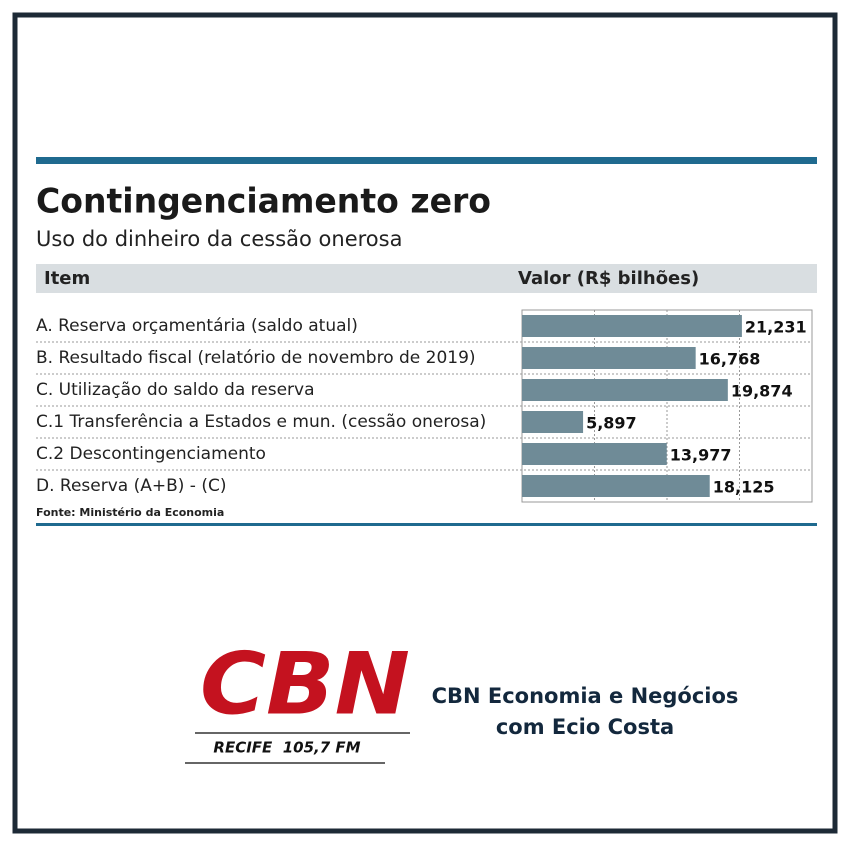  What do you see at coordinates (175, 390) in the screenshot?
I see `row-label: C. Utilização do saldo da reserva` at bounding box center [175, 390].